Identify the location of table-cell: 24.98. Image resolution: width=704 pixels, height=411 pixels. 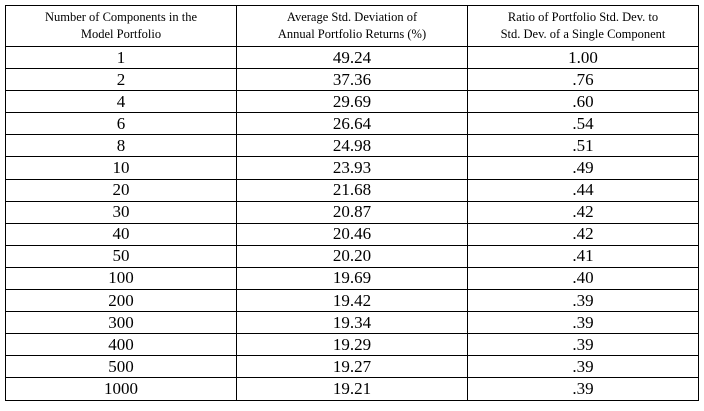
(352, 146).